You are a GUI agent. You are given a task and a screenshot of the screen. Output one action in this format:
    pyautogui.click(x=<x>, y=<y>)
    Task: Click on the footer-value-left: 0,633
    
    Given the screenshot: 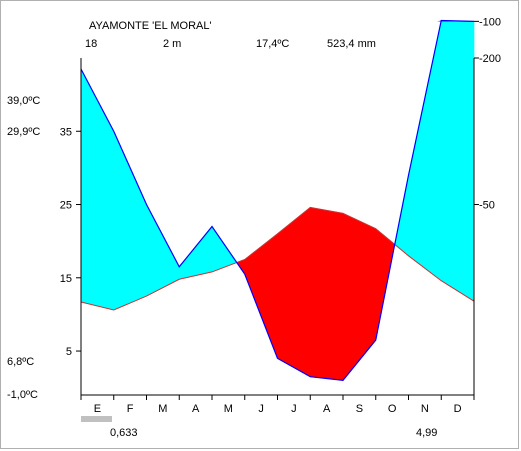 What is the action you would take?
    pyautogui.click(x=124, y=433)
    